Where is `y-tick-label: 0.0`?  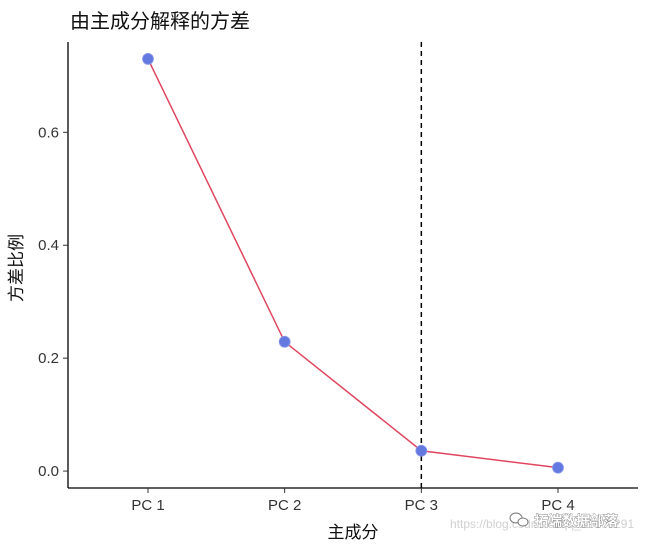
y-tick-label: 0.0 is located at coordinates (48, 471).